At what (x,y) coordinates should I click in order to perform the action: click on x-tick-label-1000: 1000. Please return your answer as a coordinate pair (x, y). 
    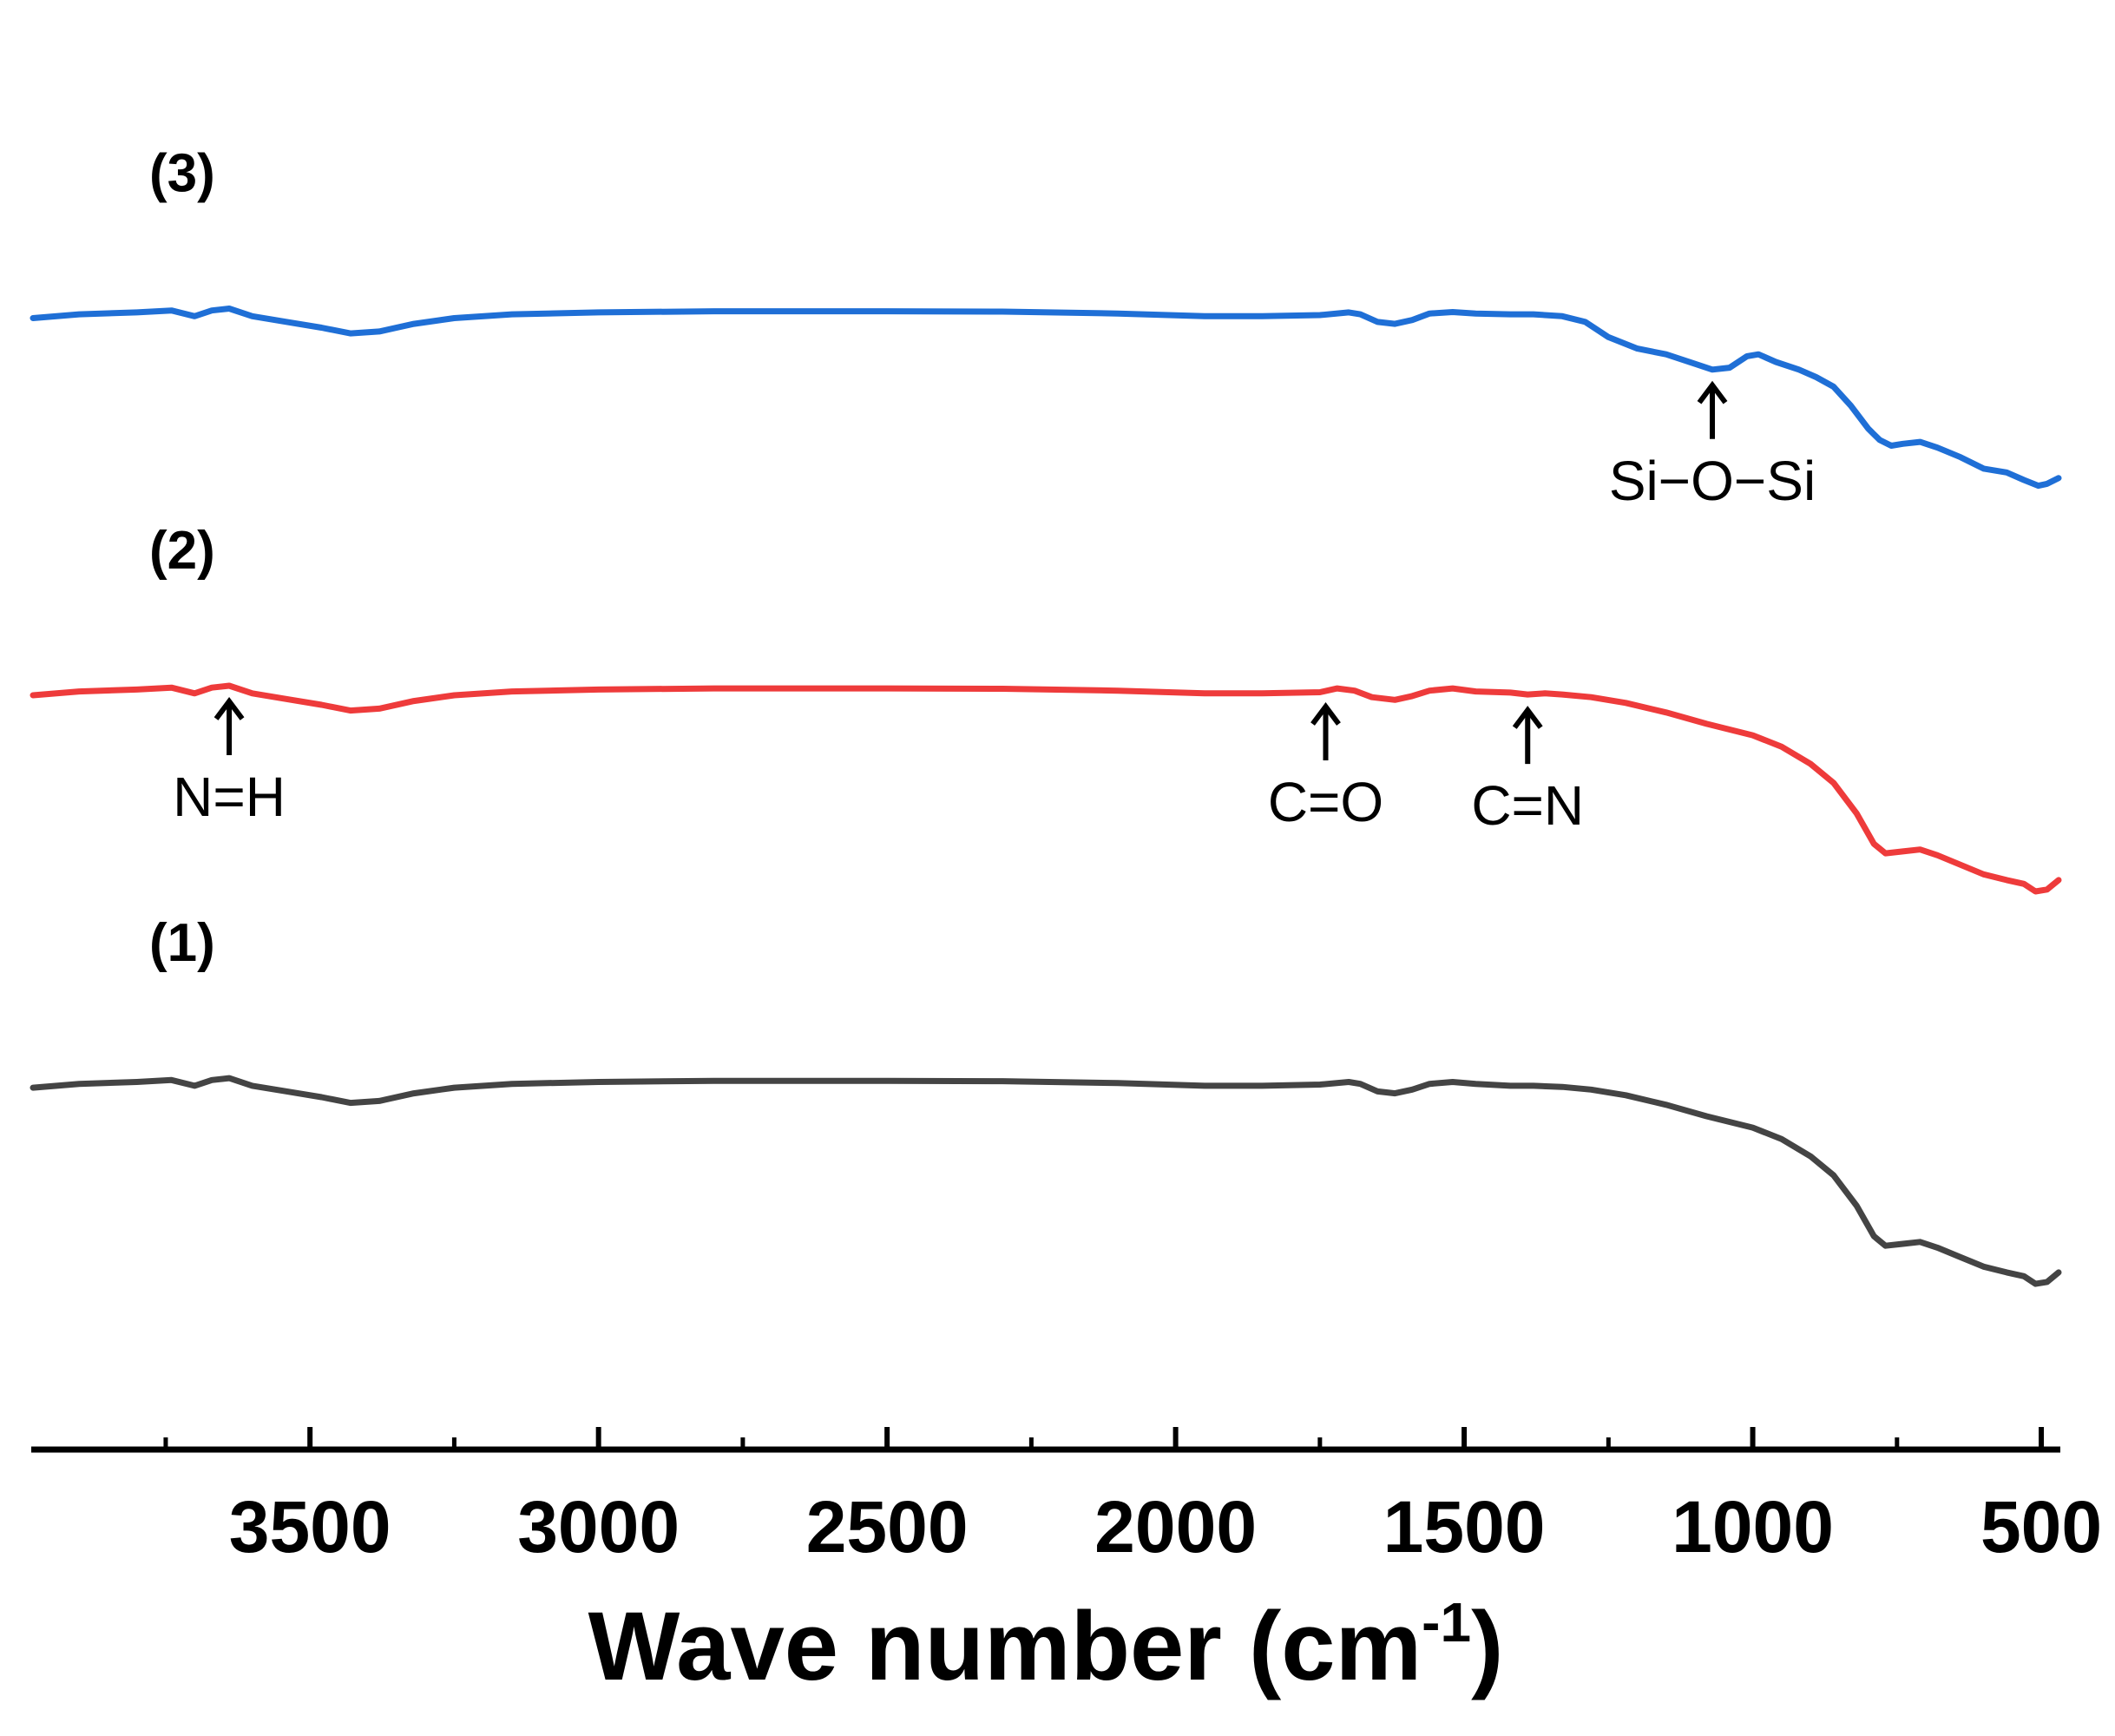
    Looking at the image, I should click on (1753, 1527).